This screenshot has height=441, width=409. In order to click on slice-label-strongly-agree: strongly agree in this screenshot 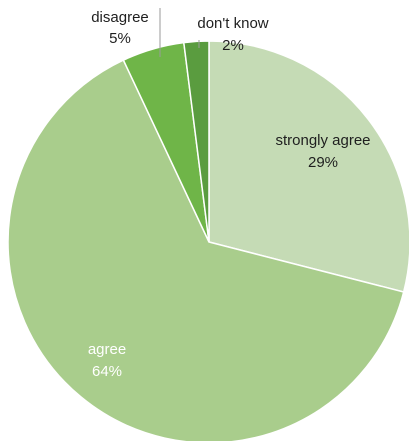, I will do `click(322, 140)`.